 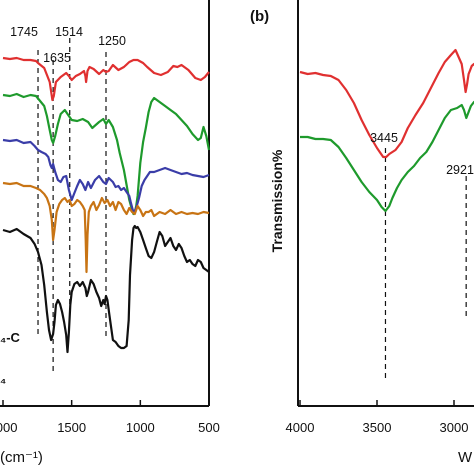 What do you see at coordinates (277, 200) in the screenshot?
I see `y-axis-title: Transmission%` at bounding box center [277, 200].